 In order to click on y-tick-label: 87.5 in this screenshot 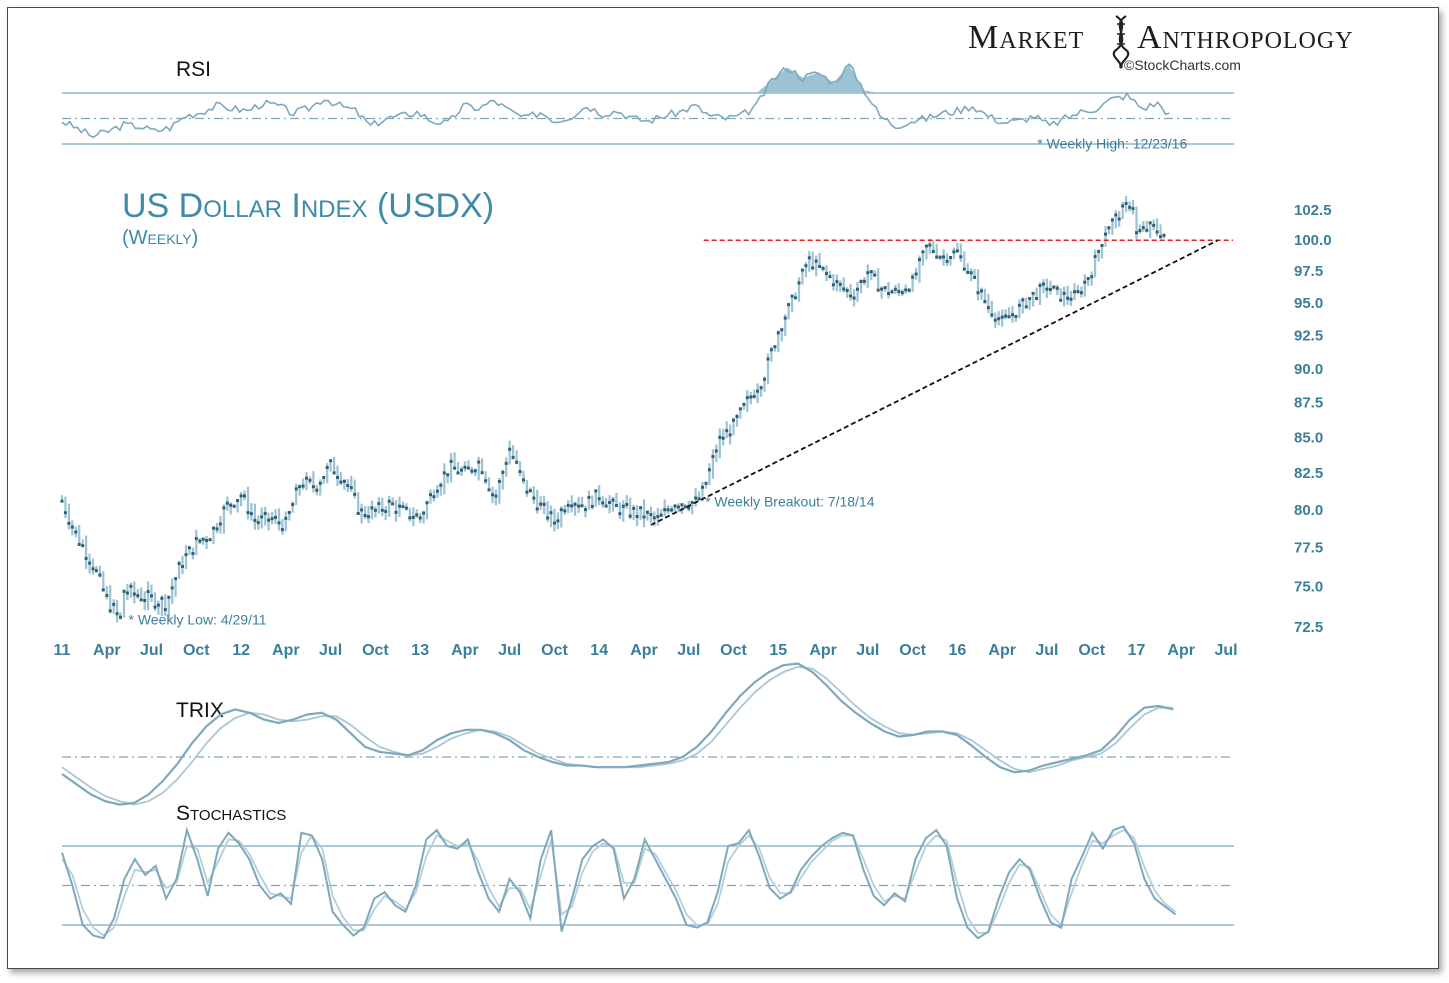, I will do `click(1308, 403)`.